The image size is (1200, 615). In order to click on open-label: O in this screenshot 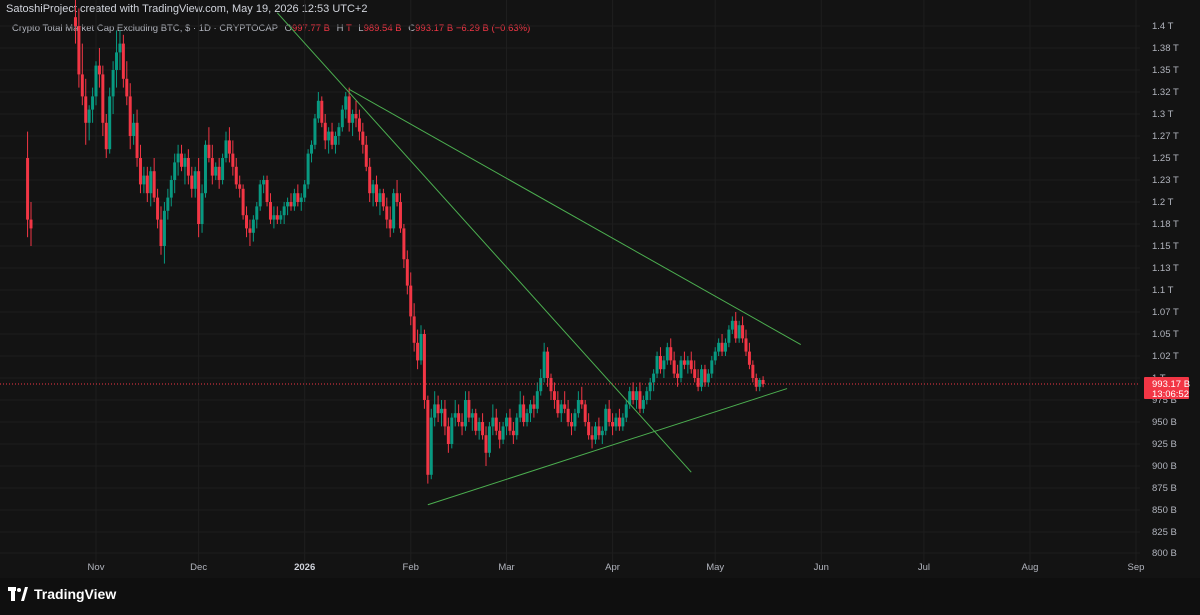, I will do `click(288, 28)`.